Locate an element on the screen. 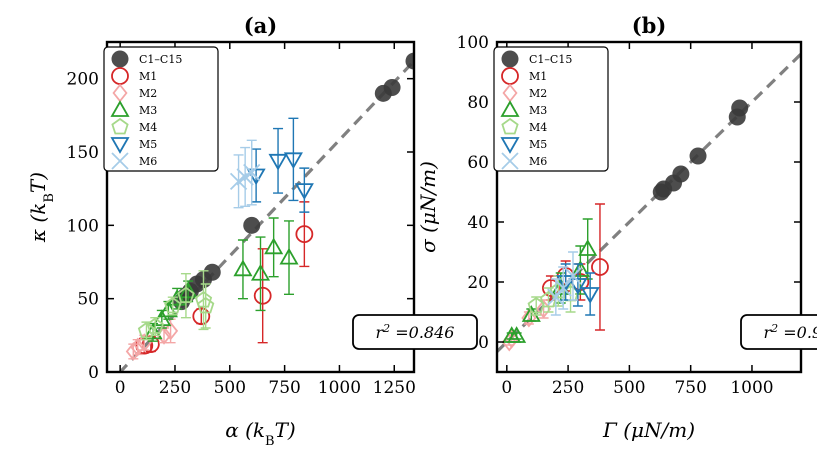 The width and height of the screenshot is (817, 454). panel-b-xtick-label: 250 is located at coordinates (568, 388).